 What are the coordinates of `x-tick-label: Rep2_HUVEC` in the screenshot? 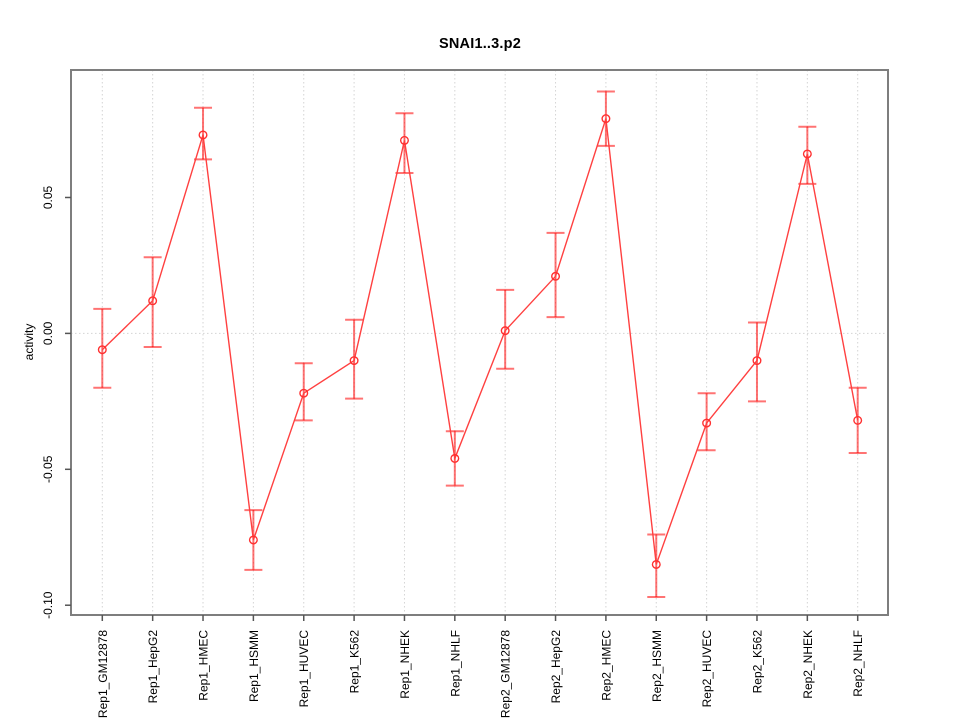 It's located at (707, 669).